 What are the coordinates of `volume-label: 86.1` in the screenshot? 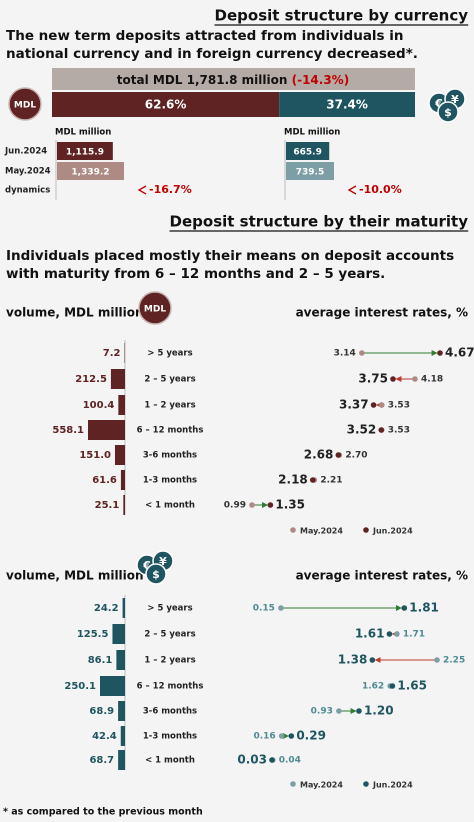 It's located at (100, 660).